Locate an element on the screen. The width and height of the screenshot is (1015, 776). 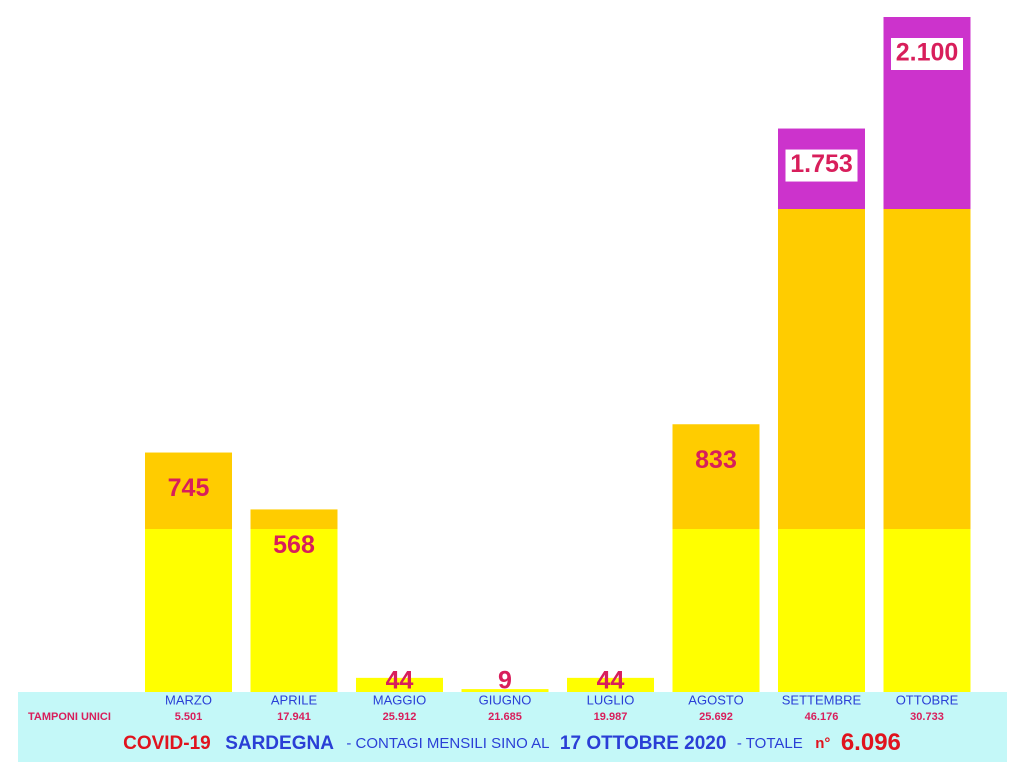
x-tick-label: AGOSTO is located at coordinates (715, 699).